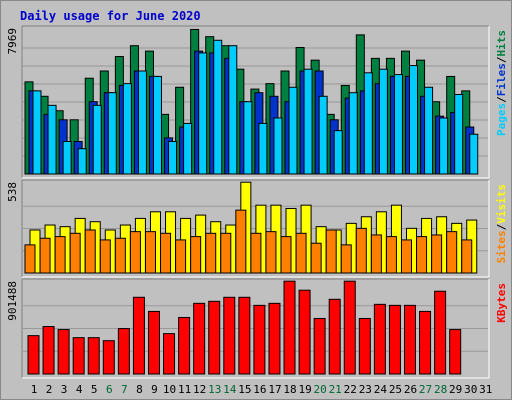 The image size is (512, 400). Describe the element at coordinates (230, 389) in the screenshot. I see `x-tick-label-day-14: 14` at that location.